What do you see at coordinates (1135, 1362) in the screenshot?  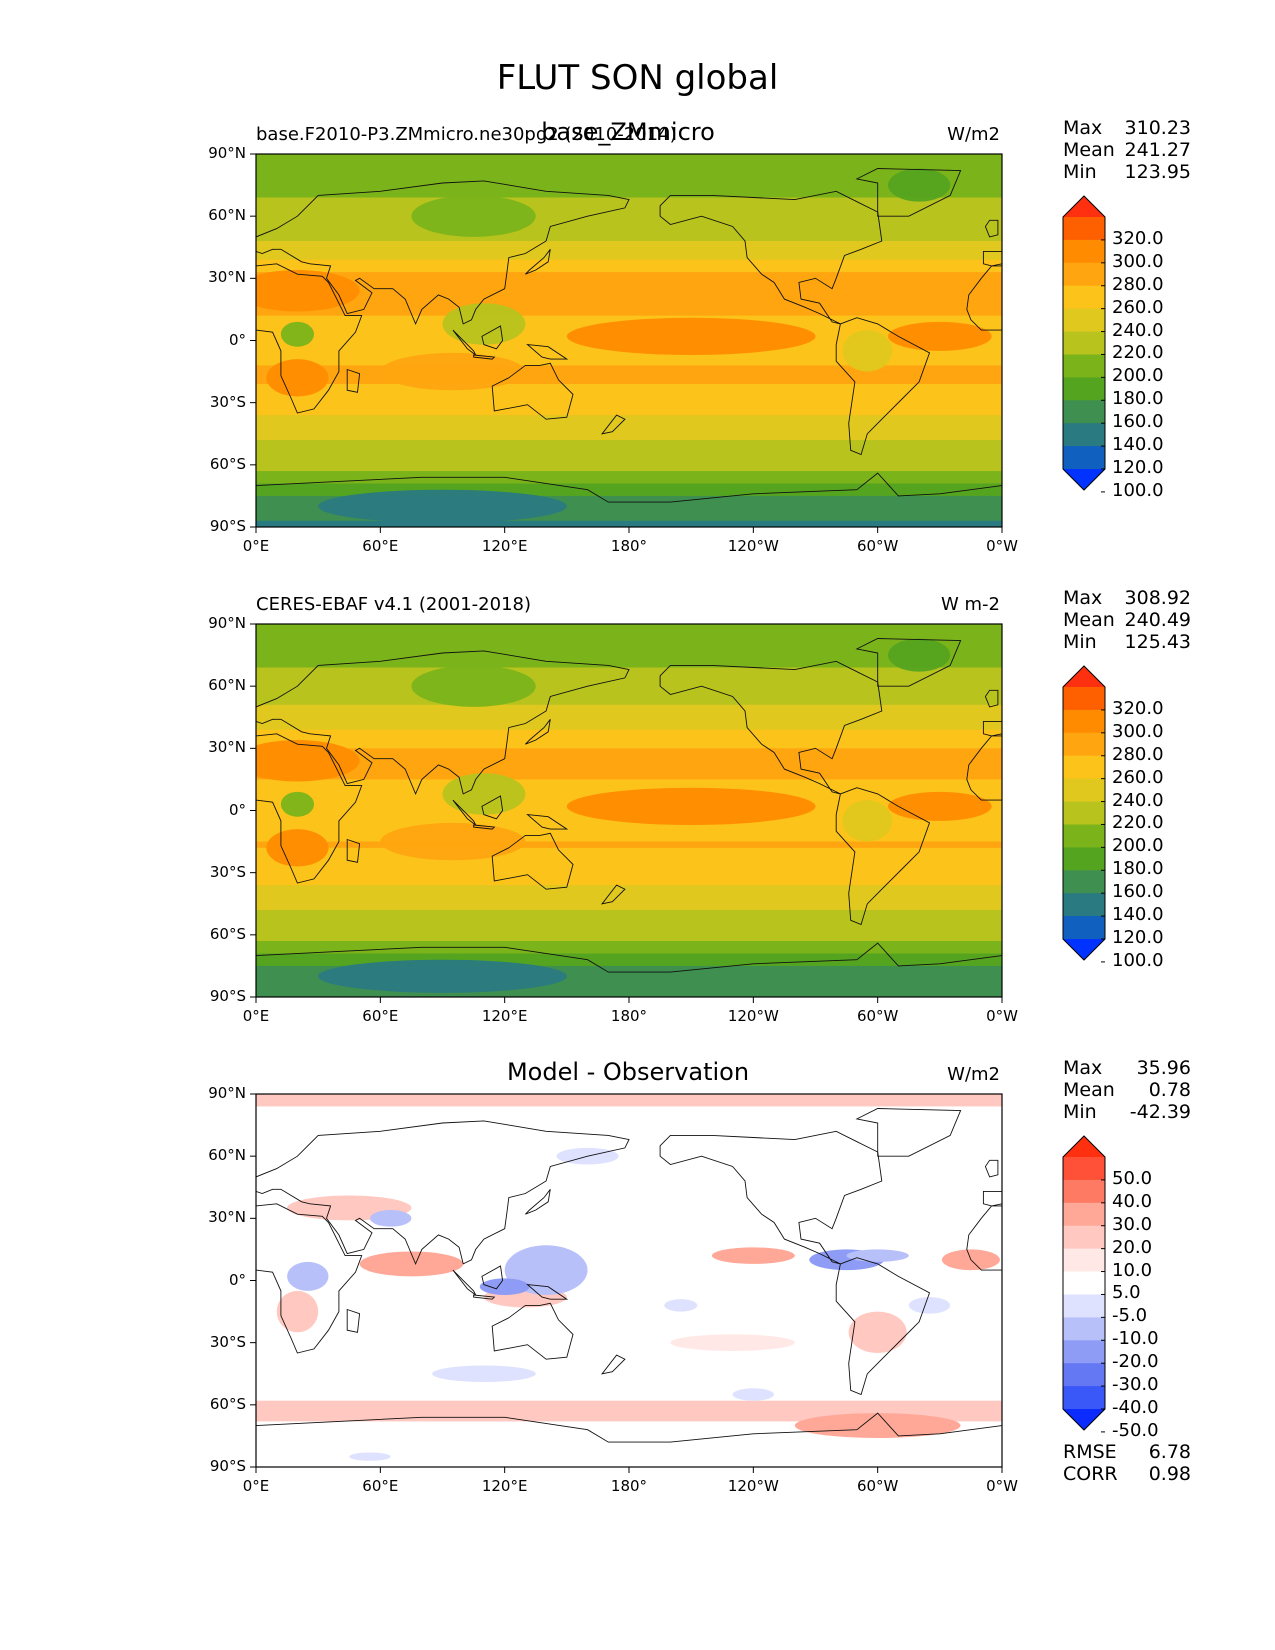 I see `colorbar-tick-label: -20.0` at bounding box center [1135, 1362].